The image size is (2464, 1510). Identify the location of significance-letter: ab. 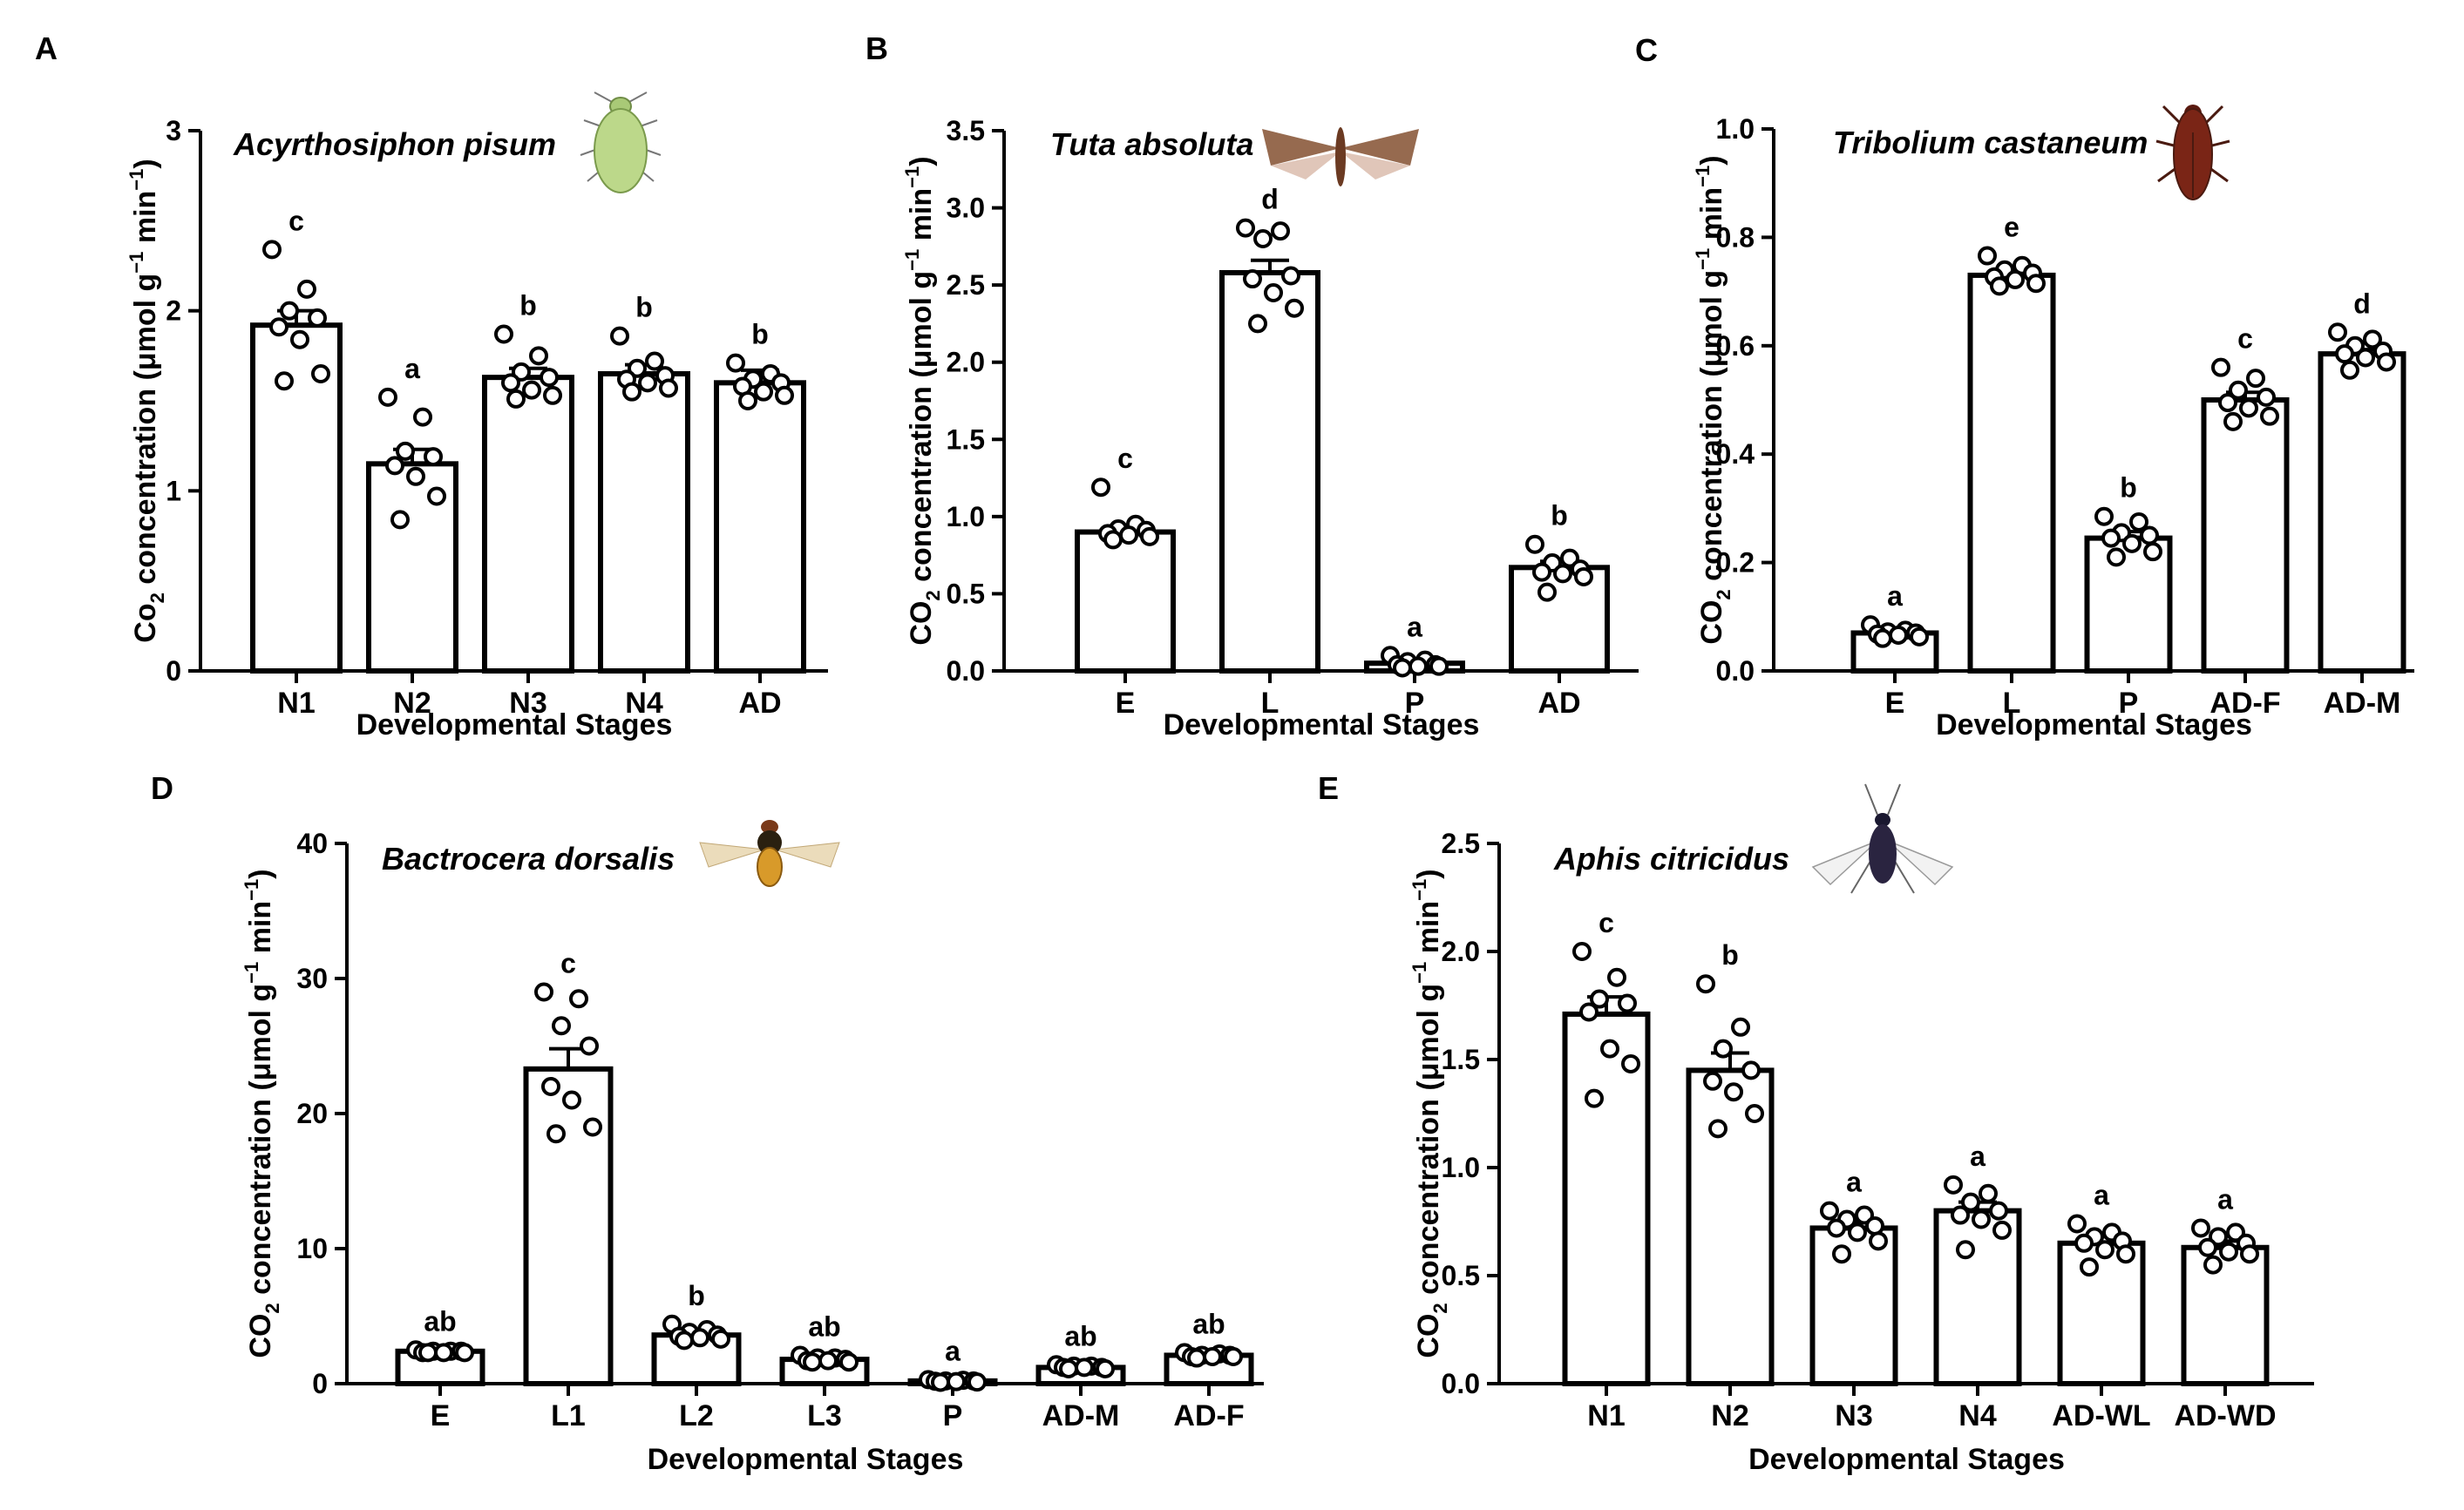
(1080, 1335).